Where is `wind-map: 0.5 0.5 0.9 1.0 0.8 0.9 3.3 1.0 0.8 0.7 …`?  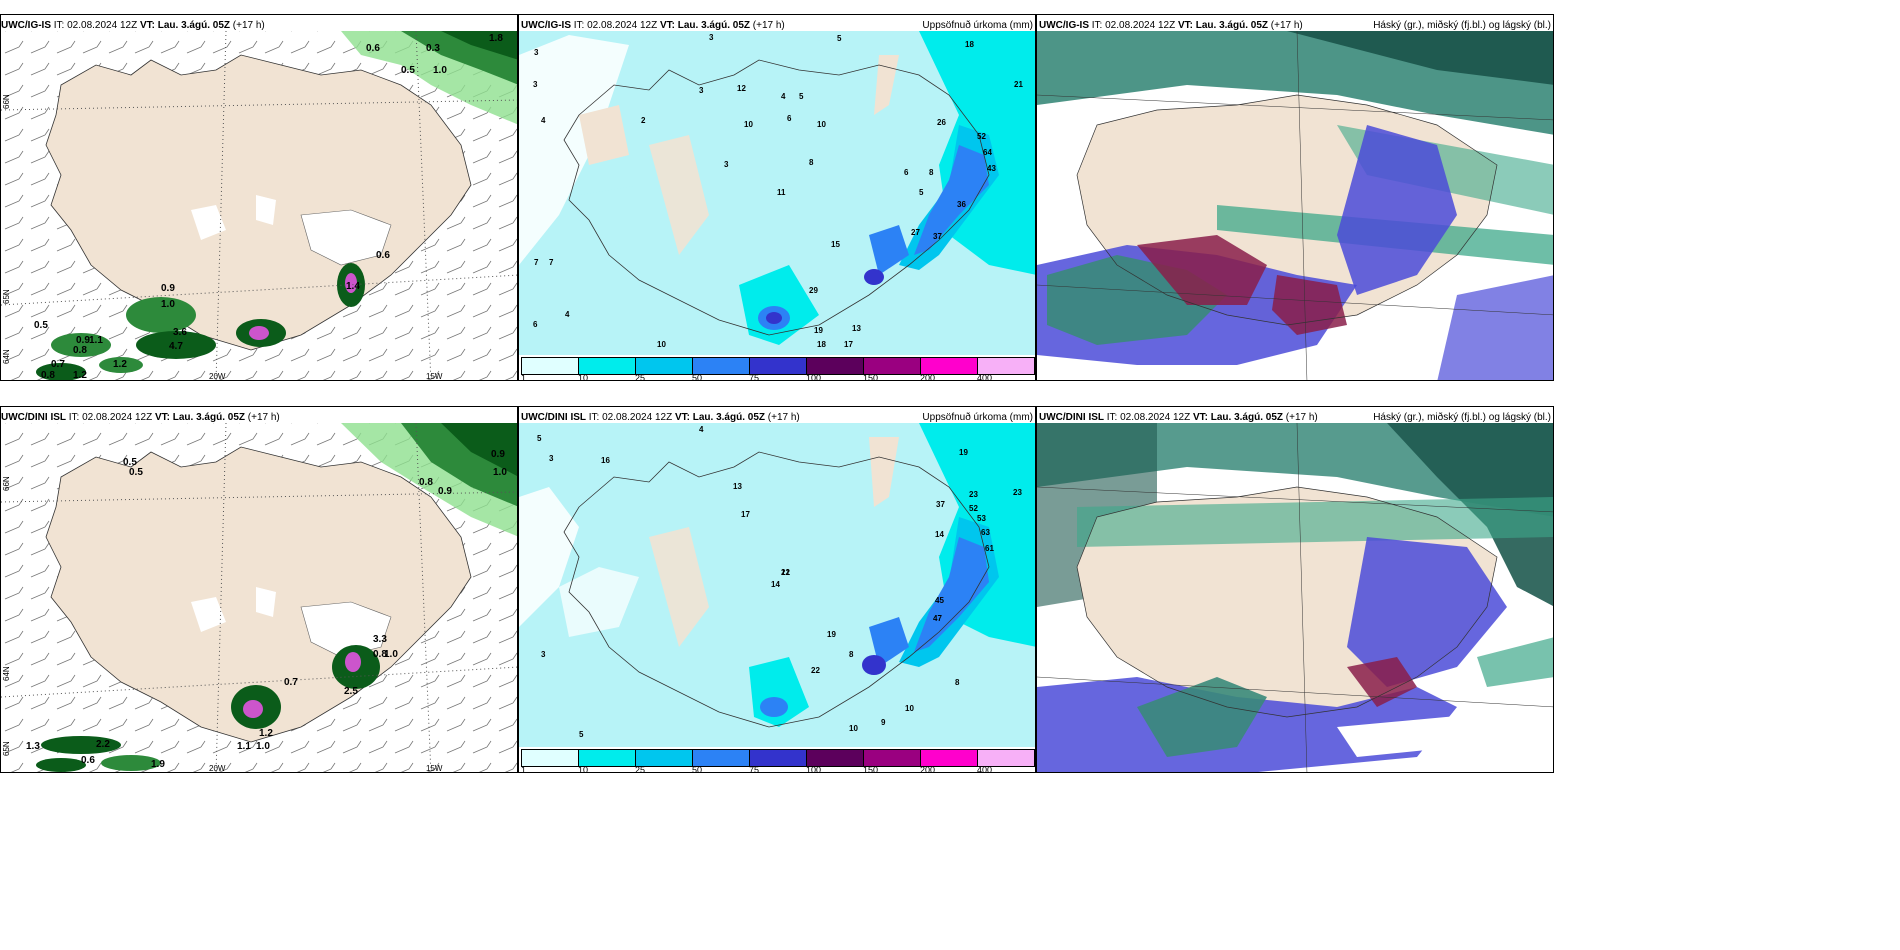 wind-map: 0.5 0.5 0.9 1.0 0.8 0.9 3.3 1.0 0.8 0.7 … is located at coordinates (259, 597).